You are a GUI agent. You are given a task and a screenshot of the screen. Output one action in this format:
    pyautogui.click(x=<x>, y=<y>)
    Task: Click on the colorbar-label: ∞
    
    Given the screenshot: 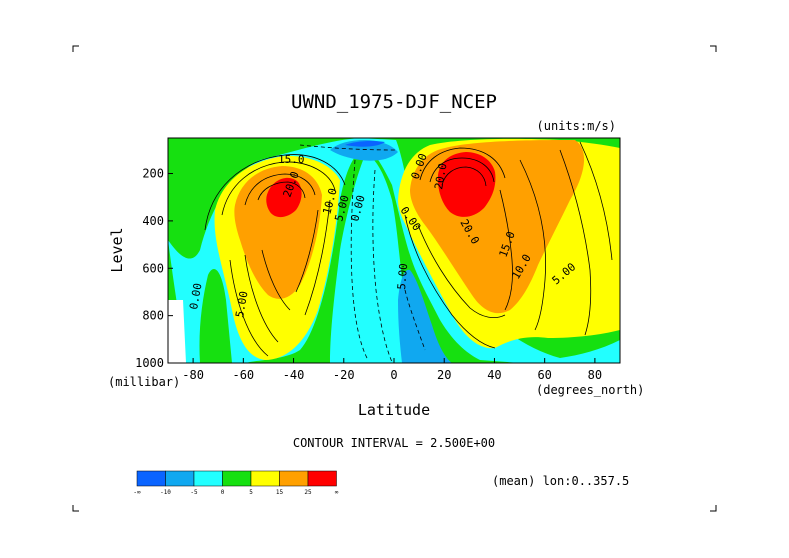 What is the action you would take?
    pyautogui.click(x=337, y=492)
    